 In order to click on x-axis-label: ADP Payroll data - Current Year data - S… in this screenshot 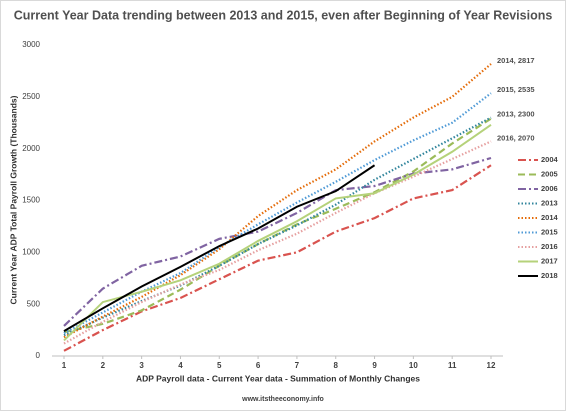, I will do `click(278, 378)`.